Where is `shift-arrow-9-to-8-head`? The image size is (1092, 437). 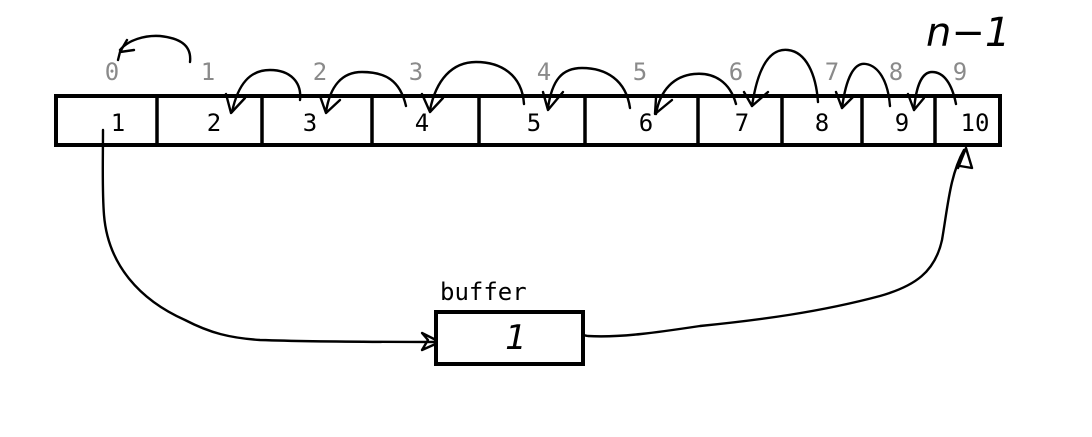 shift-arrow-9-to-8-head is located at coordinates (916, 102).